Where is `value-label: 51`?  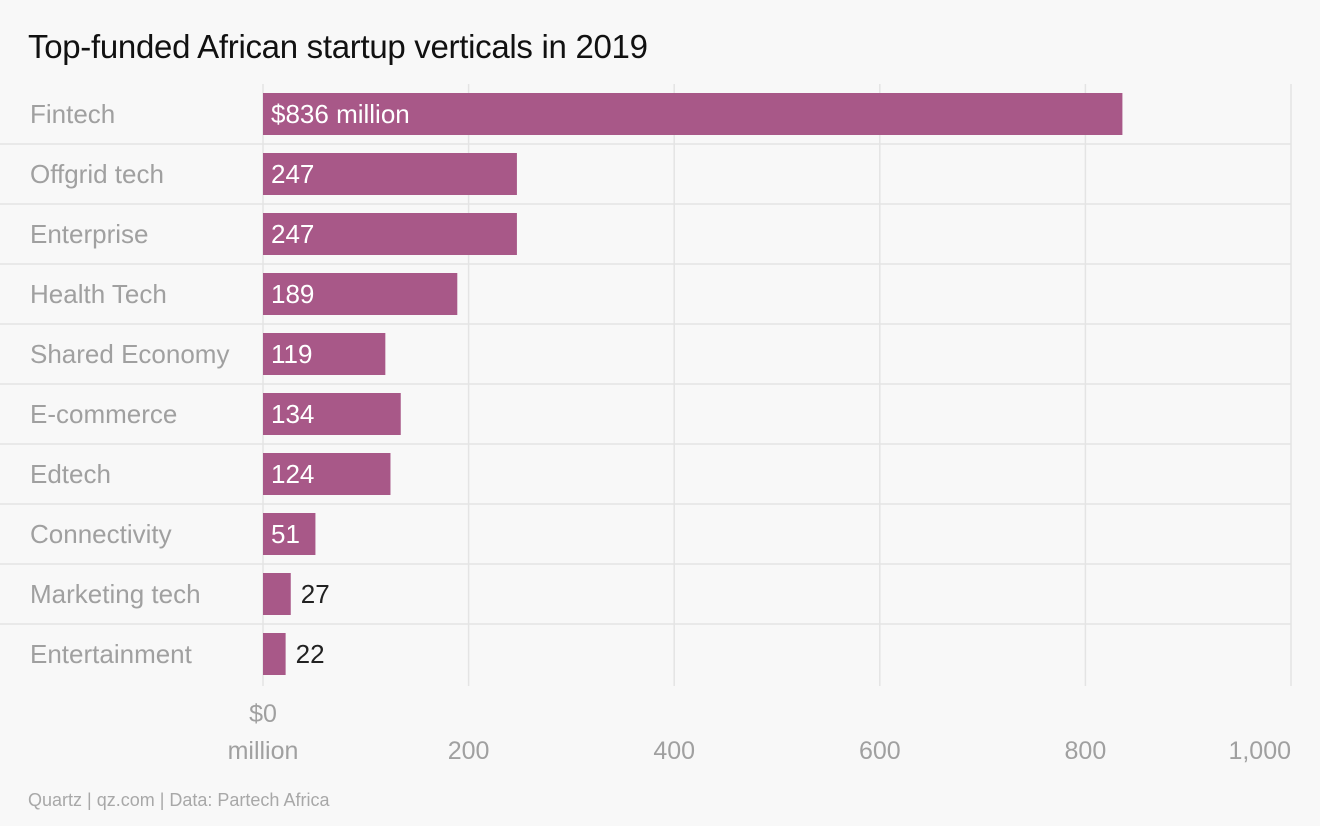
value-label: 51 is located at coordinates (285, 534).